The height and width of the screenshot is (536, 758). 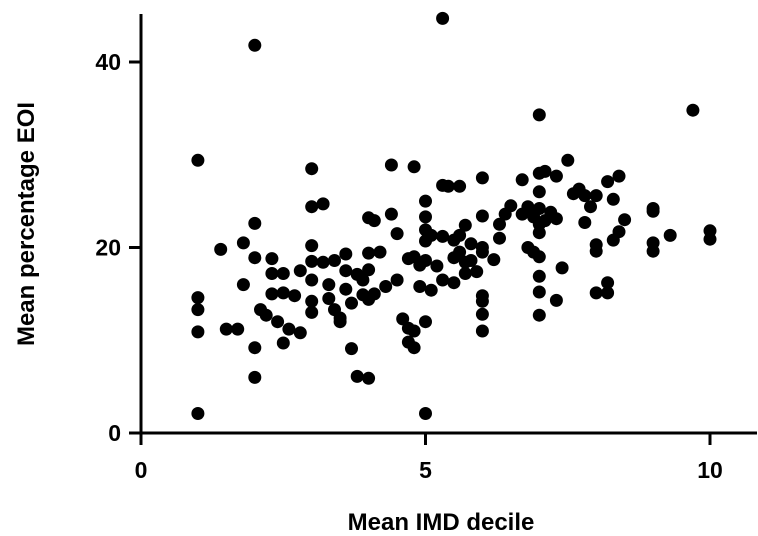 What do you see at coordinates (141, 470) in the screenshot?
I see `x-tick-label: 0` at bounding box center [141, 470].